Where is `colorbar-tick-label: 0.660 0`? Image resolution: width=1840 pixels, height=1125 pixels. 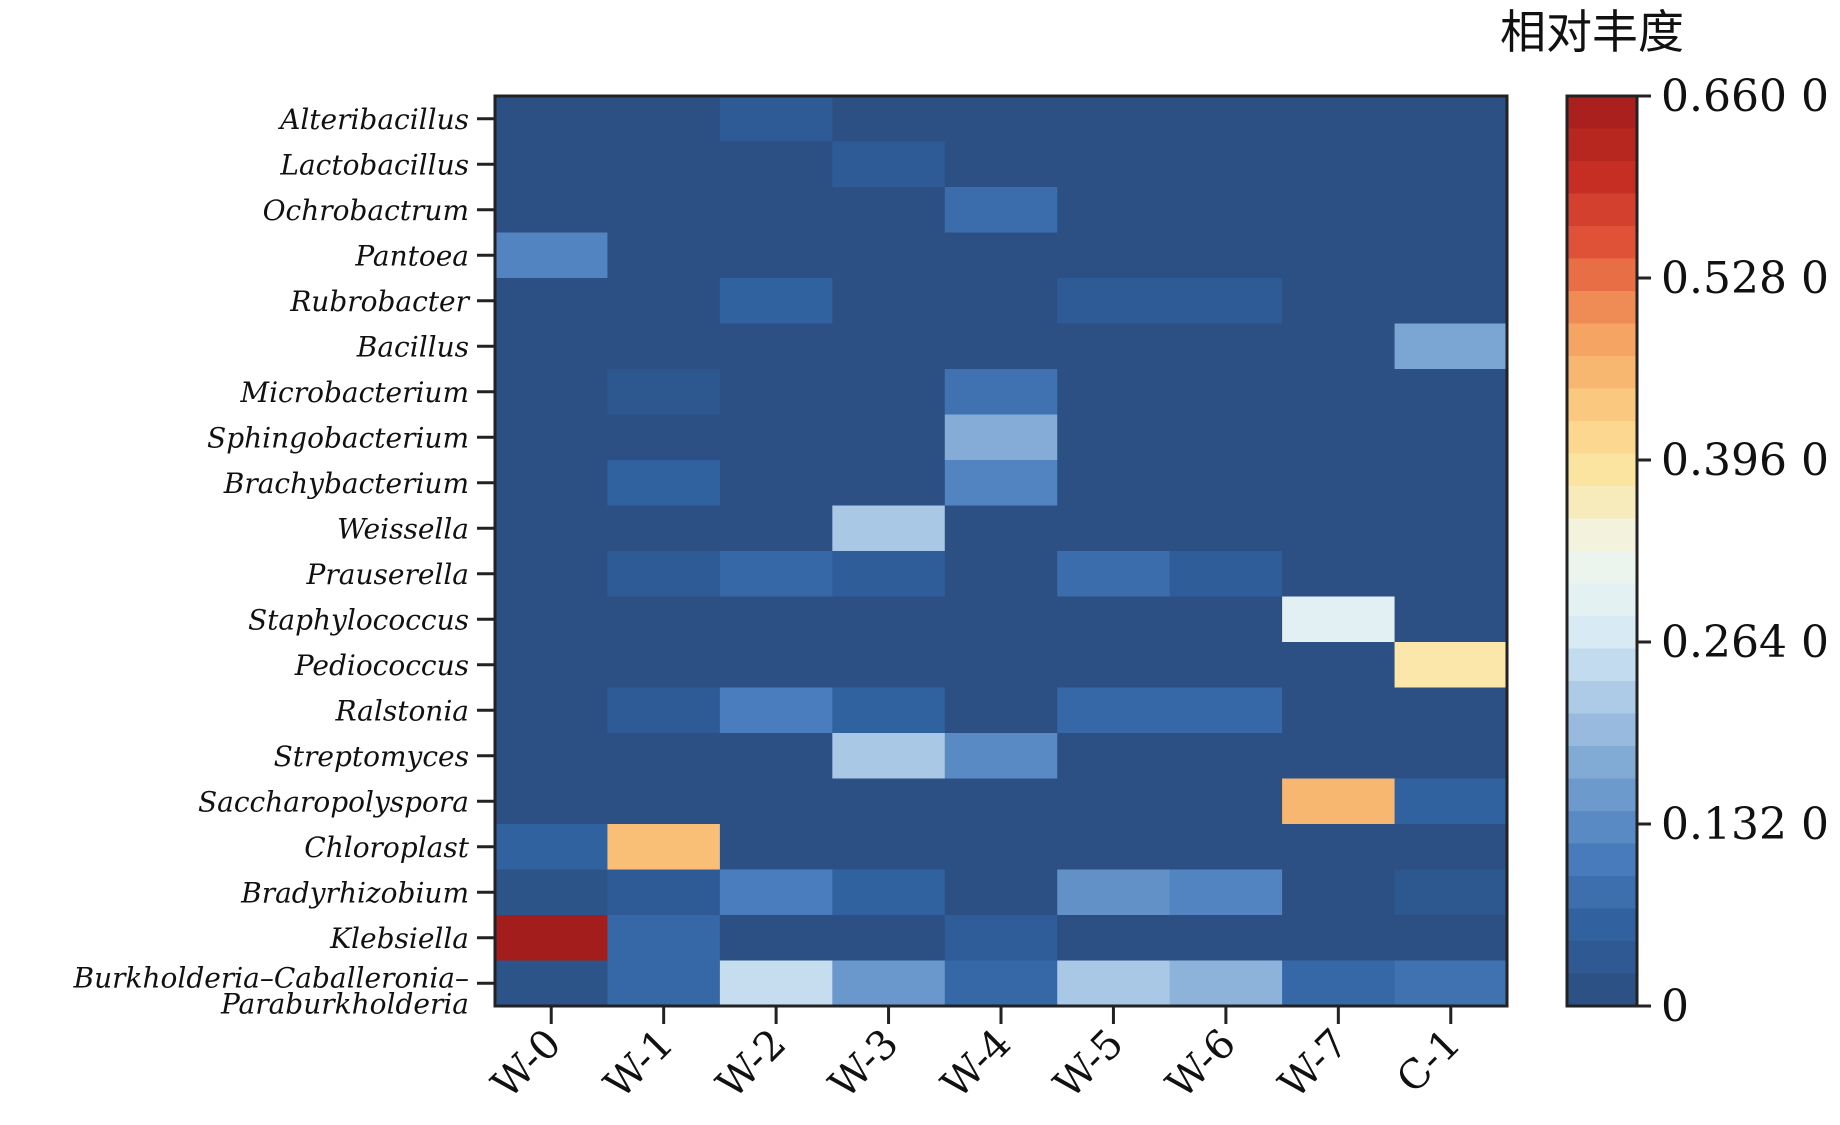 colorbar-tick-label: 0.660 0 is located at coordinates (1745, 96).